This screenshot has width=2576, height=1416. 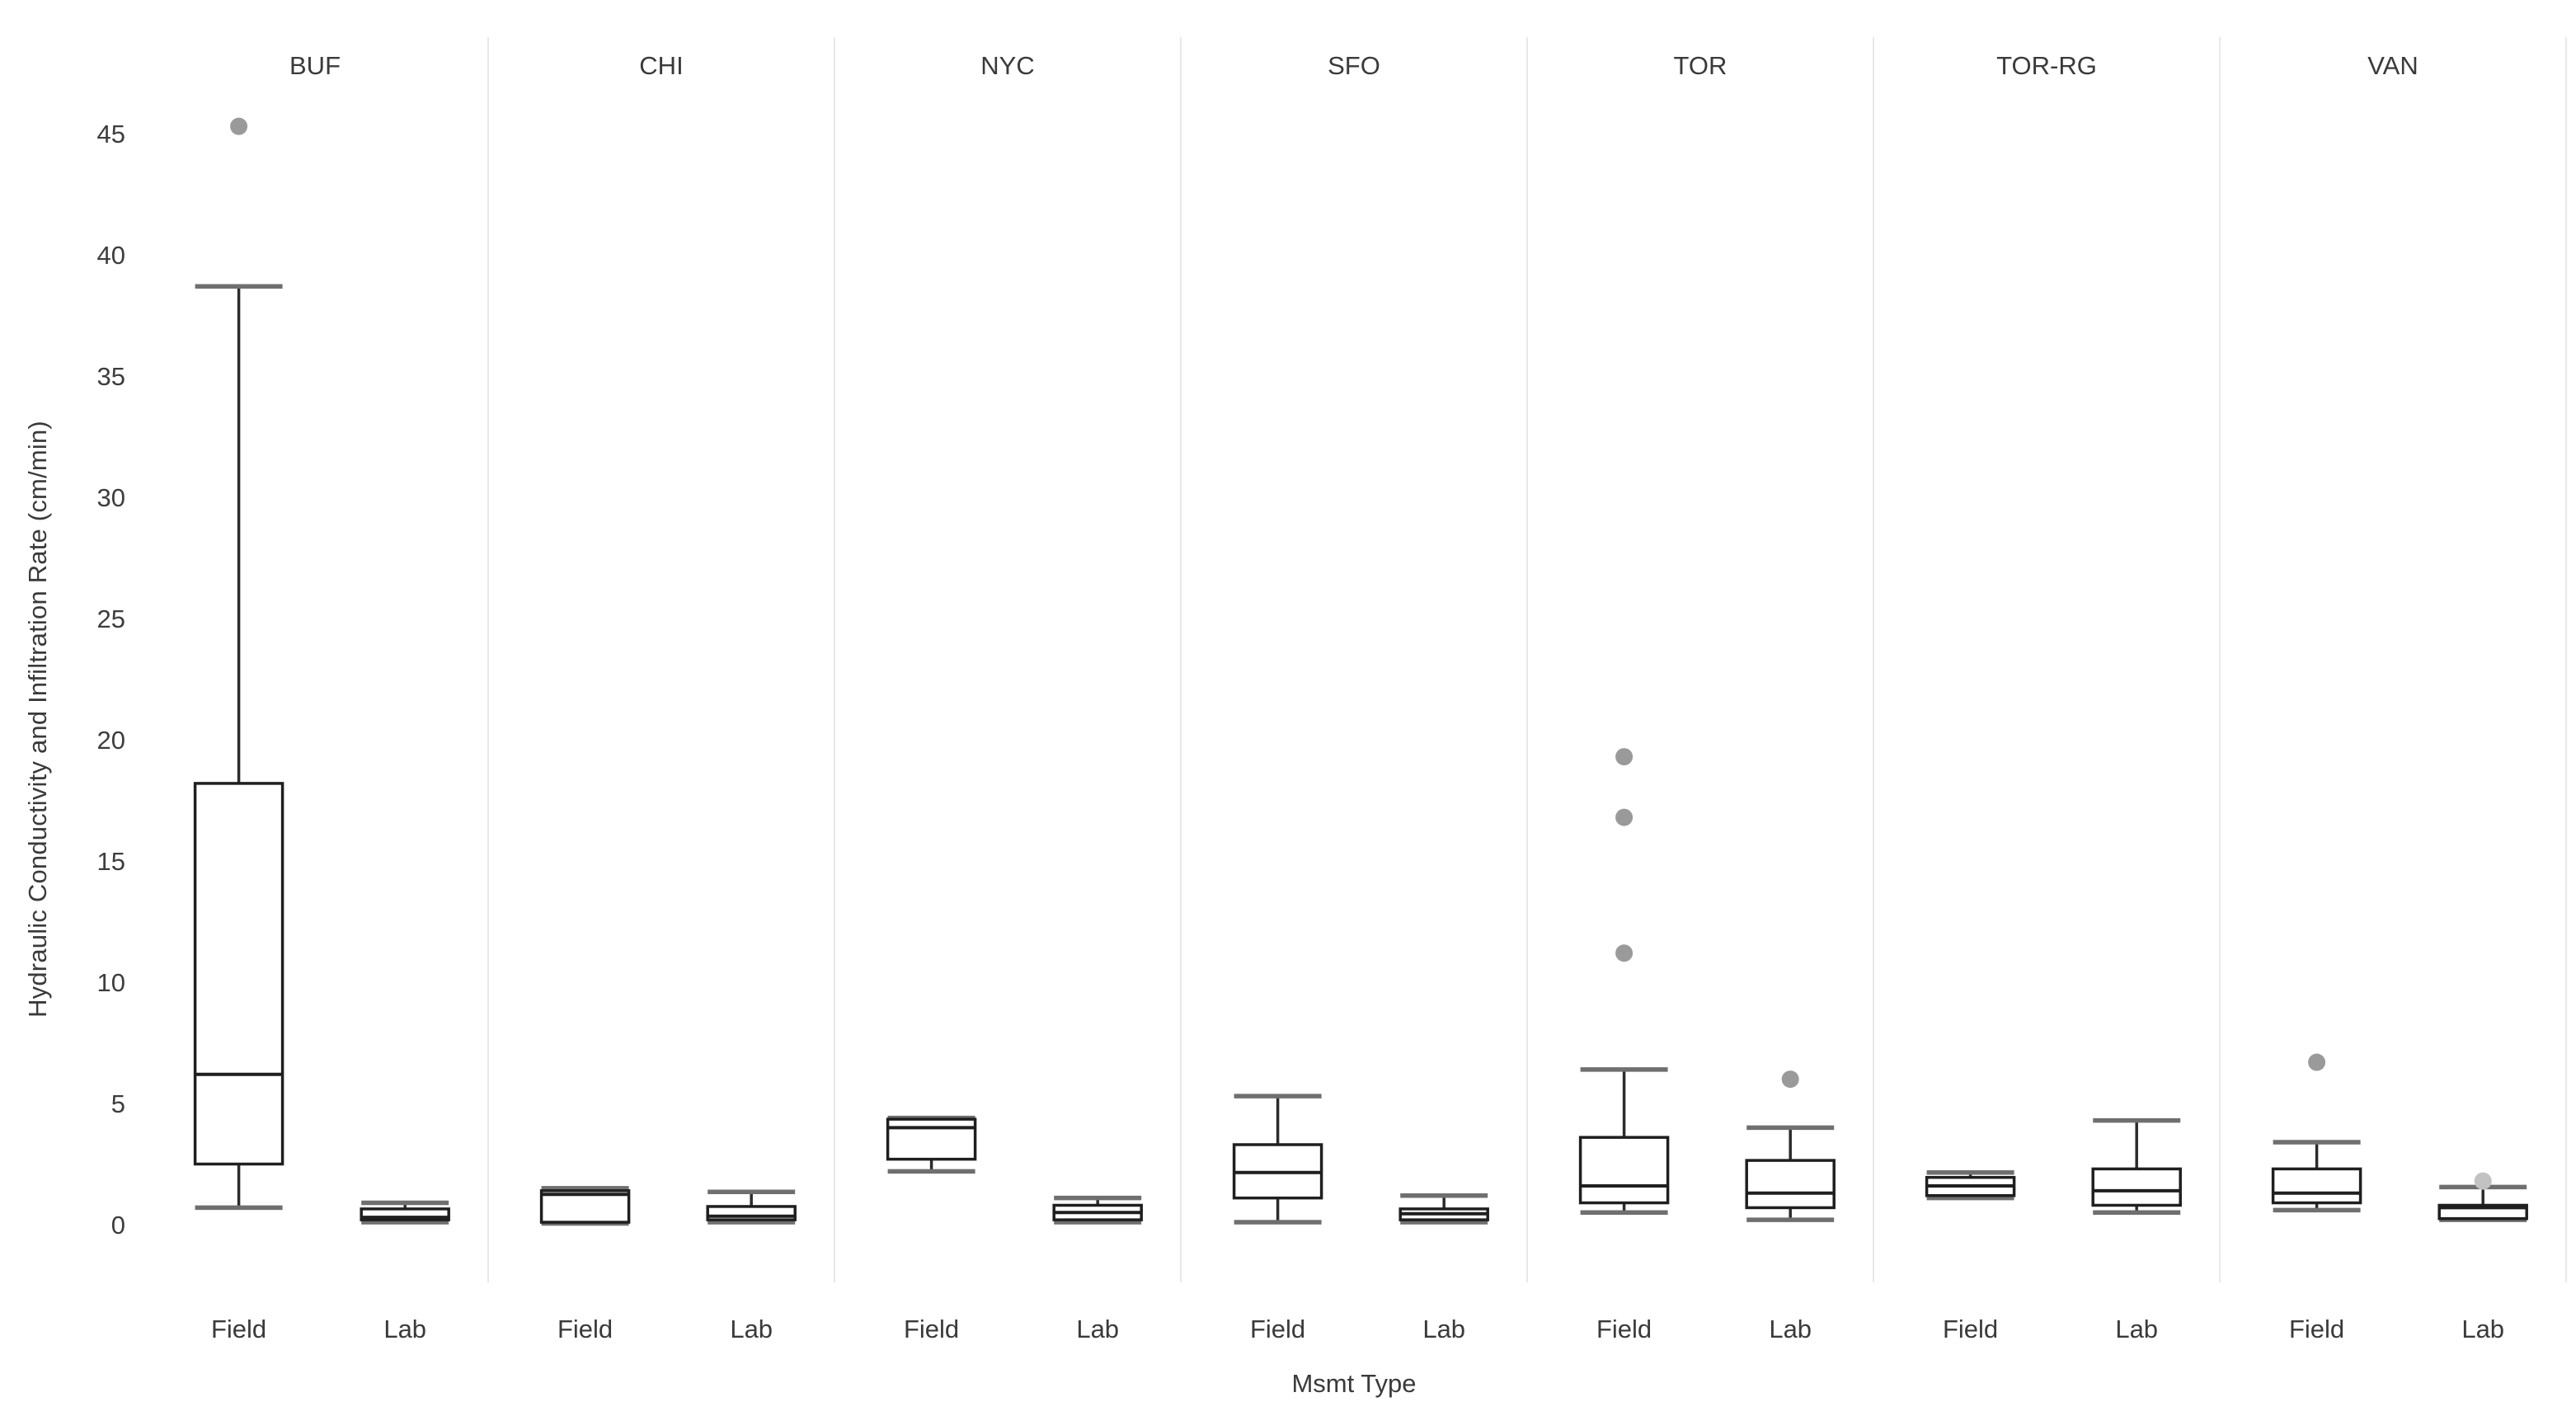 What do you see at coordinates (2482, 1197) in the screenshot?
I see `boxplot-VAN-Lab` at bounding box center [2482, 1197].